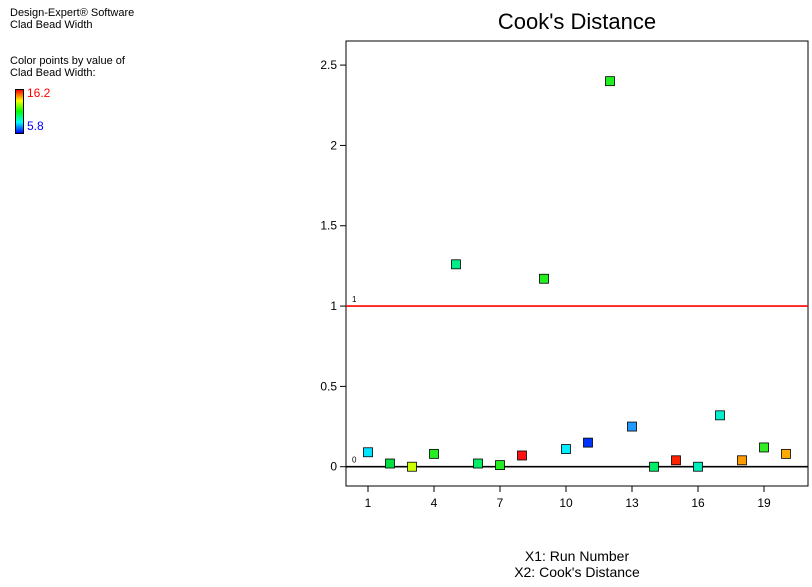 This screenshot has height=587, width=812. What do you see at coordinates (19, 111) in the screenshot?
I see `color-gradient-bar` at bounding box center [19, 111].